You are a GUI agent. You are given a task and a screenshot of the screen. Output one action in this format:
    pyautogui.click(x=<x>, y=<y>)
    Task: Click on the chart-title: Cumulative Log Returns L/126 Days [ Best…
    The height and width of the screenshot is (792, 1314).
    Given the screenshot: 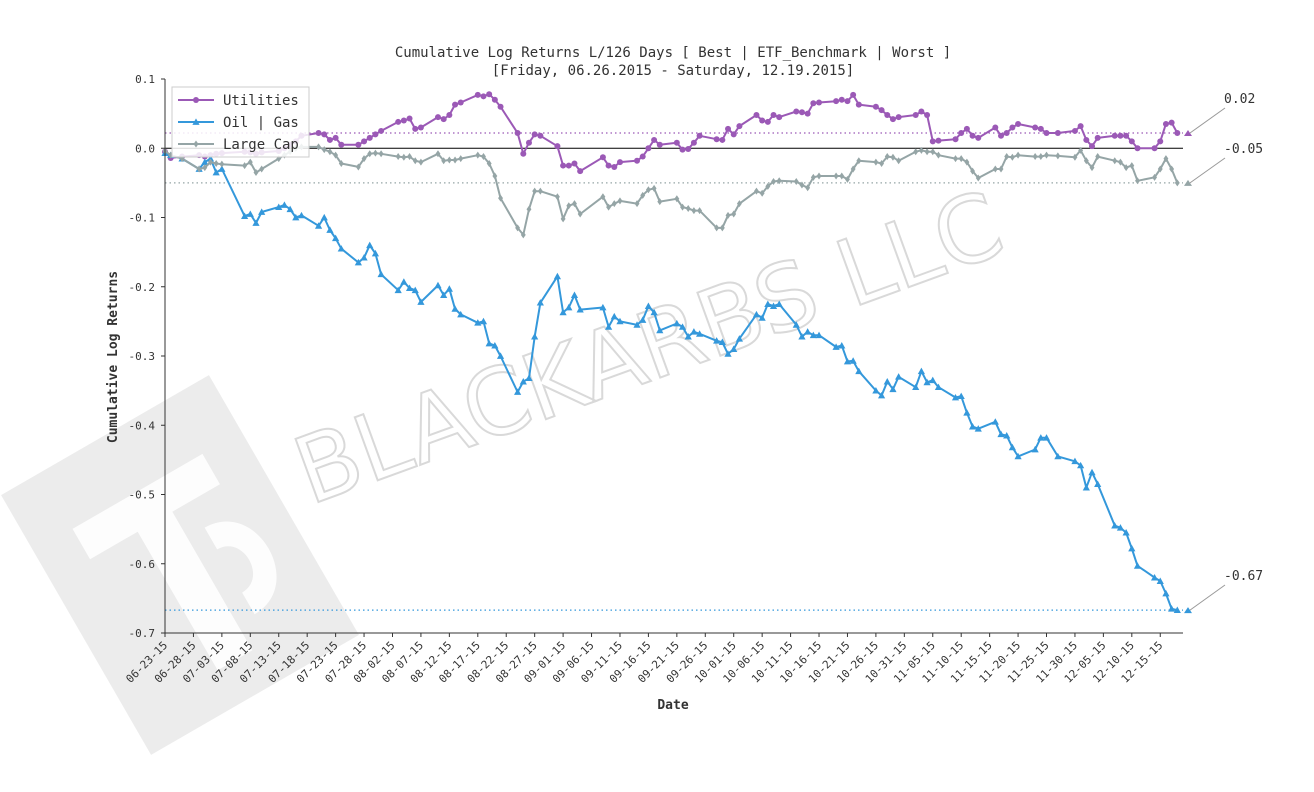 What is the action you would take?
    pyautogui.click(x=673, y=53)
    